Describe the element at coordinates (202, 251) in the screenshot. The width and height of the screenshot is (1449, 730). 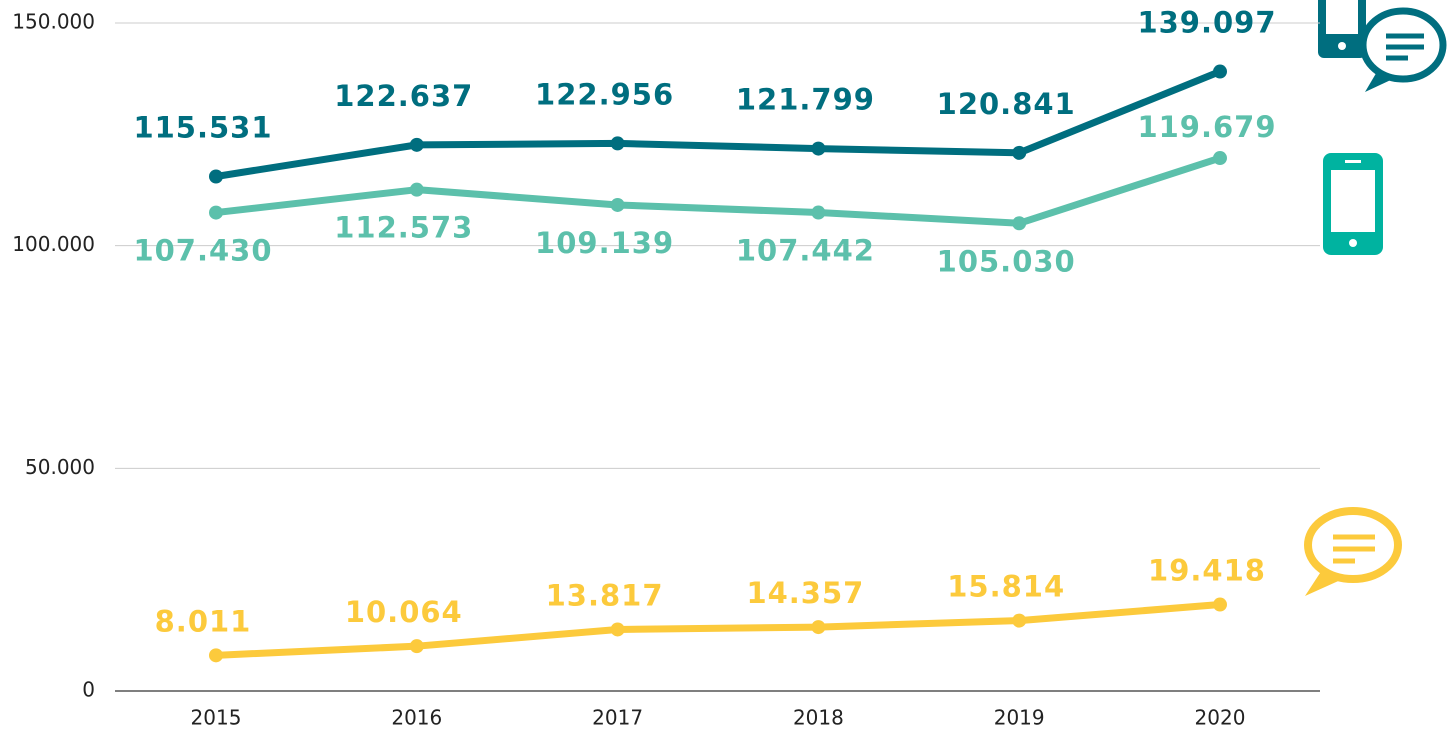
I see `data-label: 107.430` at that location.